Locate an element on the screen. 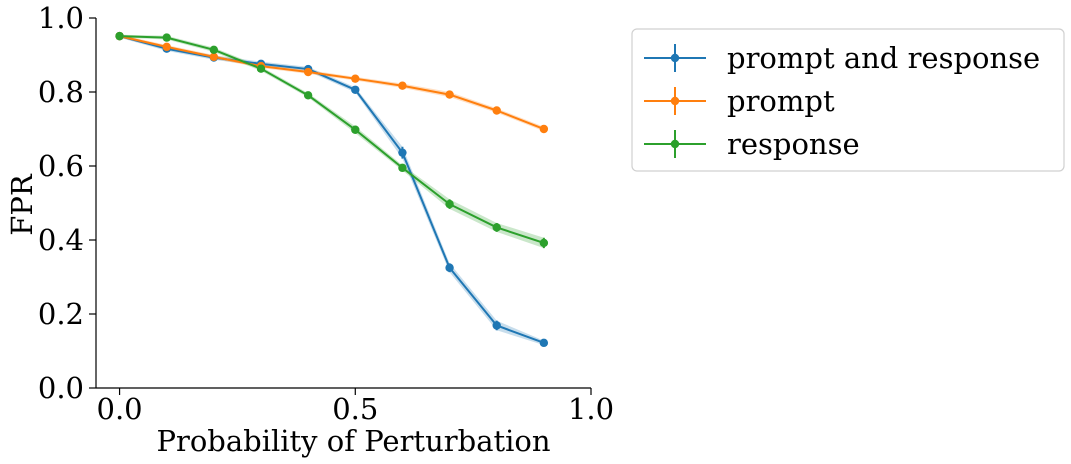  line-prompt is located at coordinates (332, 82).